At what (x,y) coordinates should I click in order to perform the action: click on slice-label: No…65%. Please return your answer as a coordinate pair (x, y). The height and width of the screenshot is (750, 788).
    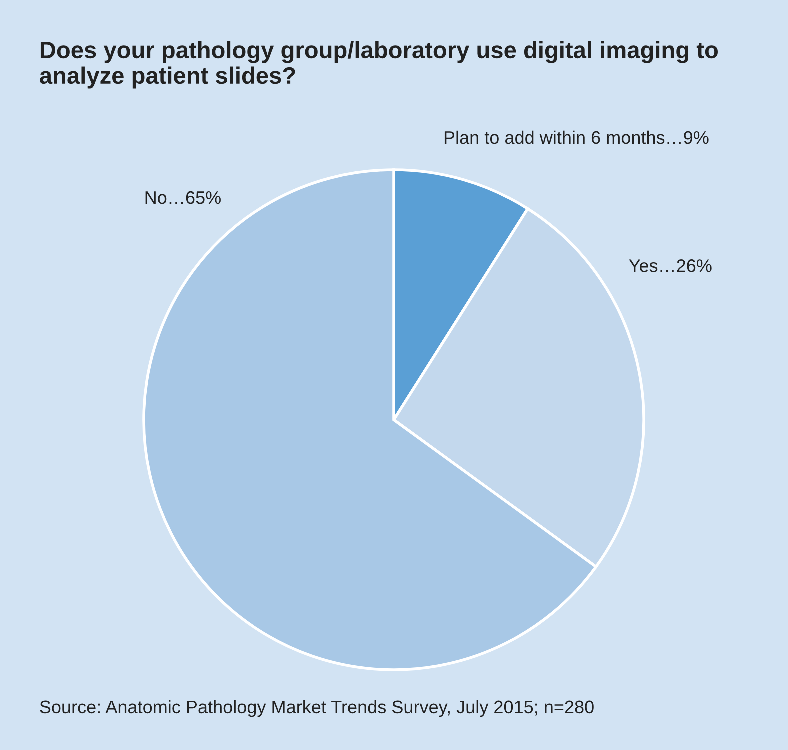
    Looking at the image, I should click on (183, 197).